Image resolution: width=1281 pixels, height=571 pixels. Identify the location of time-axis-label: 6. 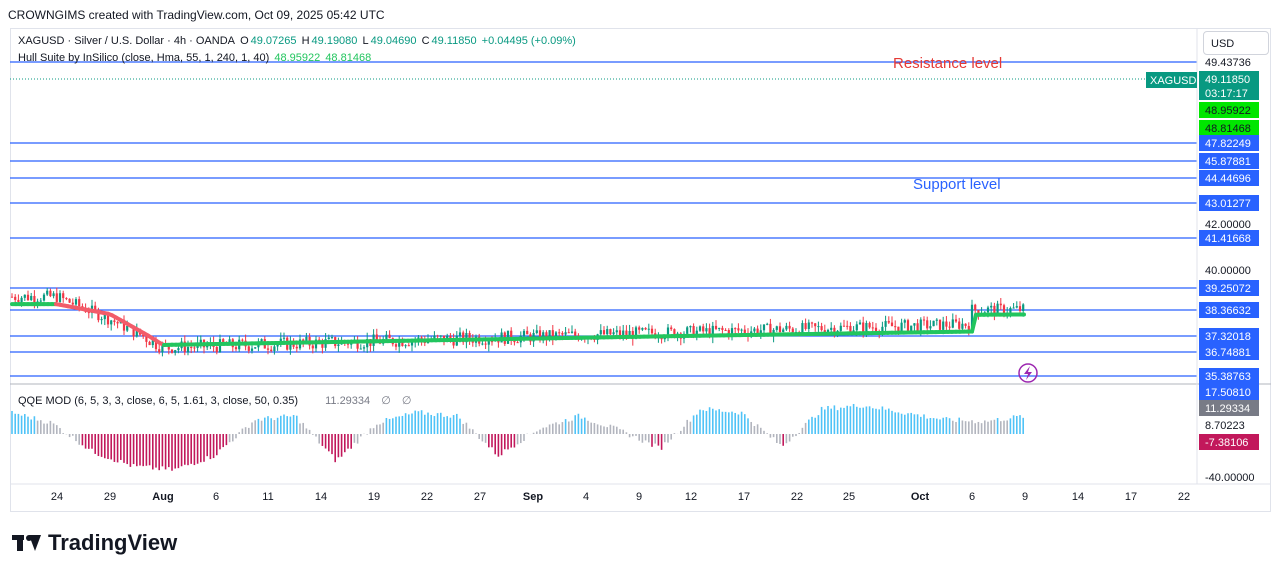
(216, 497).